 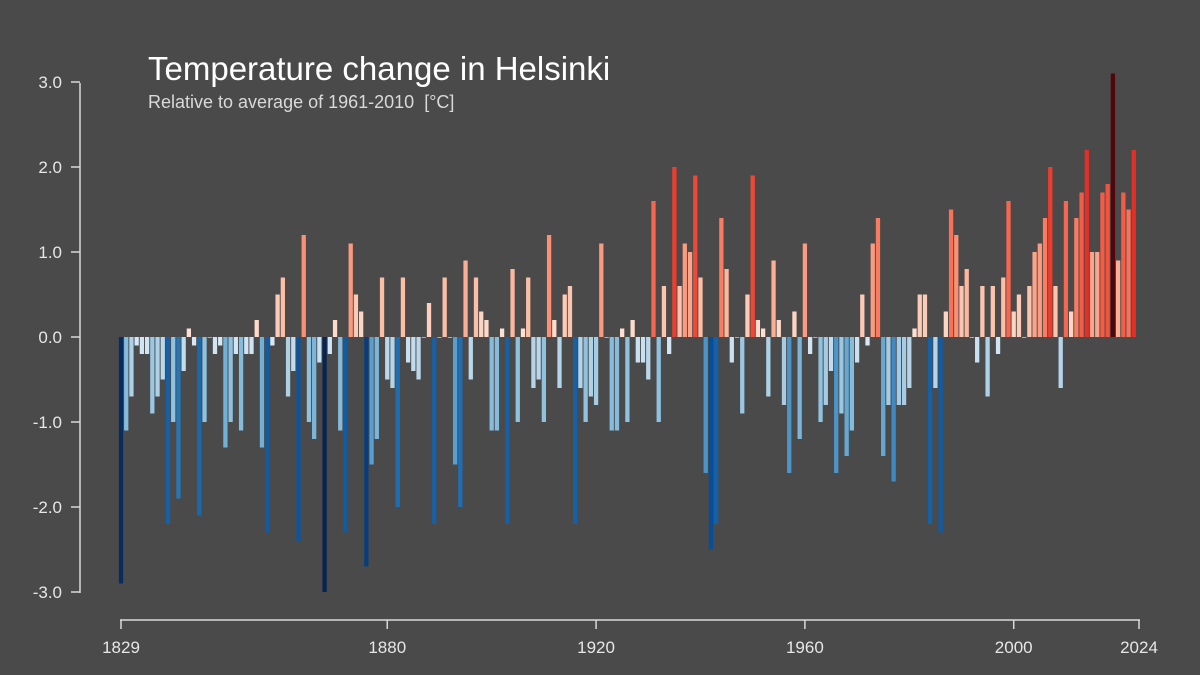 What do you see at coordinates (805, 647) in the screenshot?
I see `x-tick-label: 1960` at bounding box center [805, 647].